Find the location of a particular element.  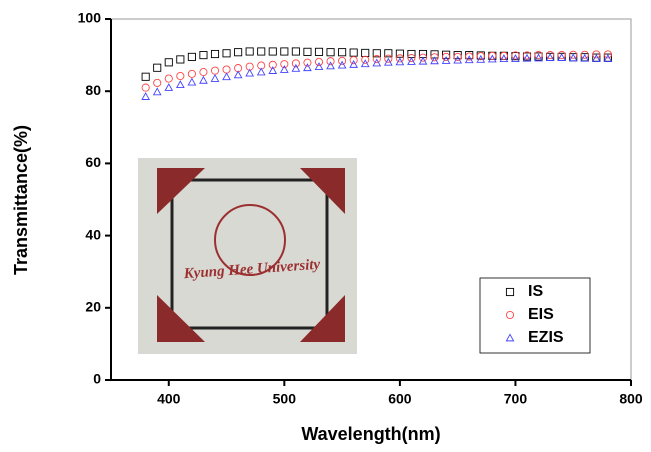

y-tick-label: 40 is located at coordinates (93, 234).